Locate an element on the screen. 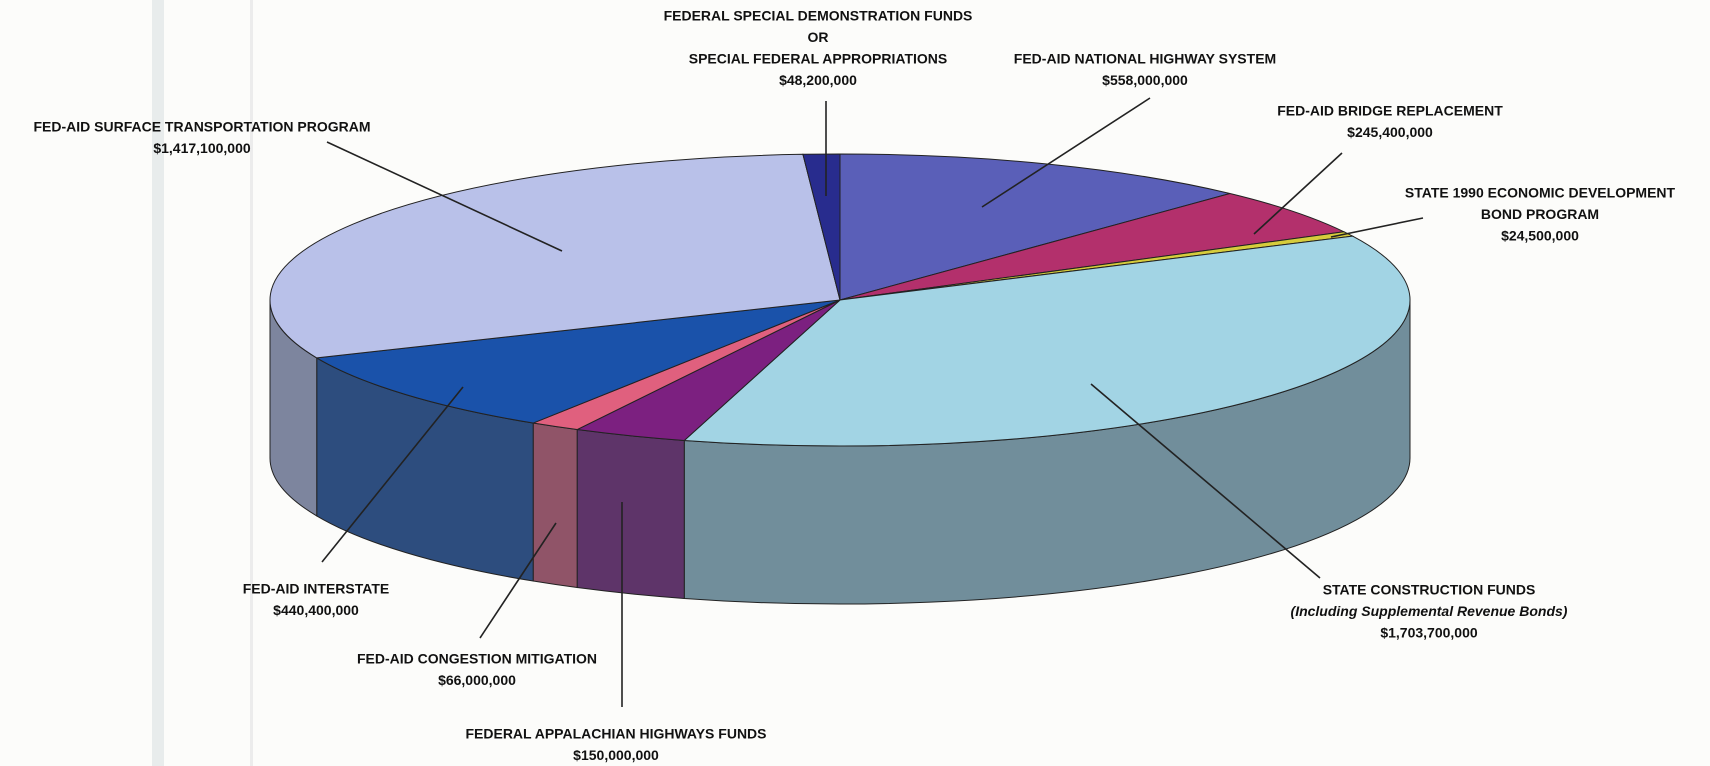  value-label: $245,400,000 is located at coordinates (1390, 132).